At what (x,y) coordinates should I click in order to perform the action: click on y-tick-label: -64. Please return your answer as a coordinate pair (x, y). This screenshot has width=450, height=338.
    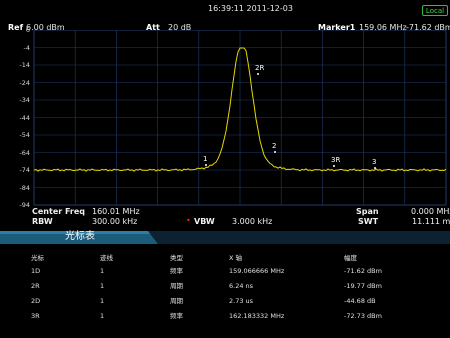
    Looking at the image, I should click on (24, 152).